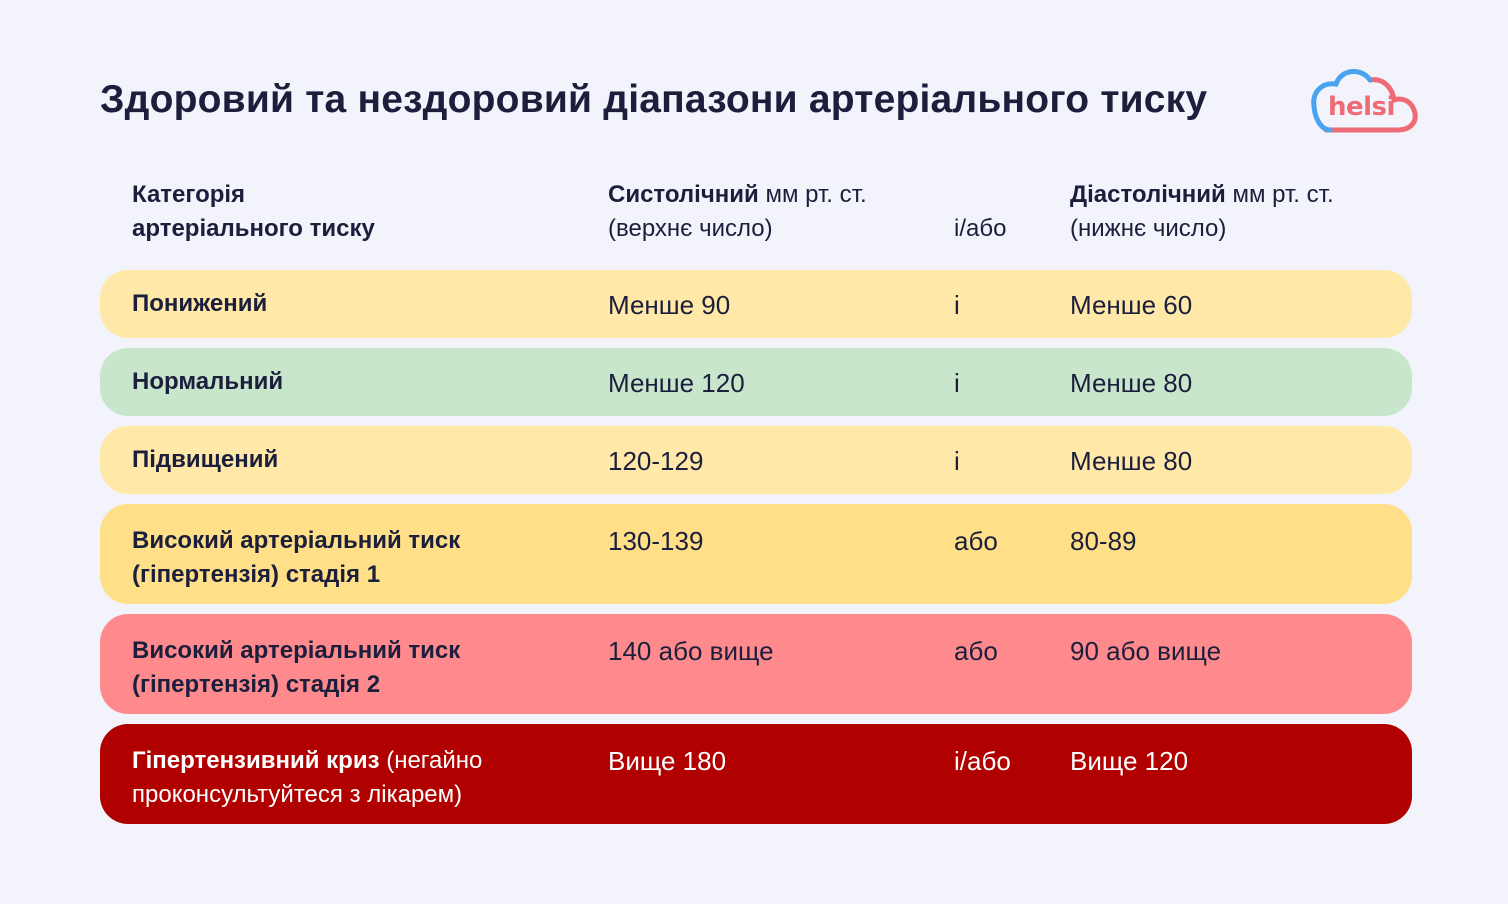  Describe the element at coordinates (1131, 305) in the screenshot. I see `row-diastolic: Менше 60` at that location.